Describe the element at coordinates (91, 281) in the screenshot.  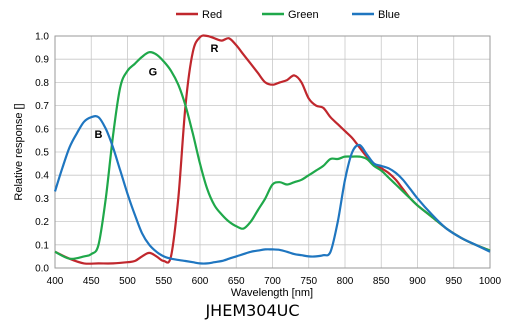
I see `x-tick-label: 450` at that location.